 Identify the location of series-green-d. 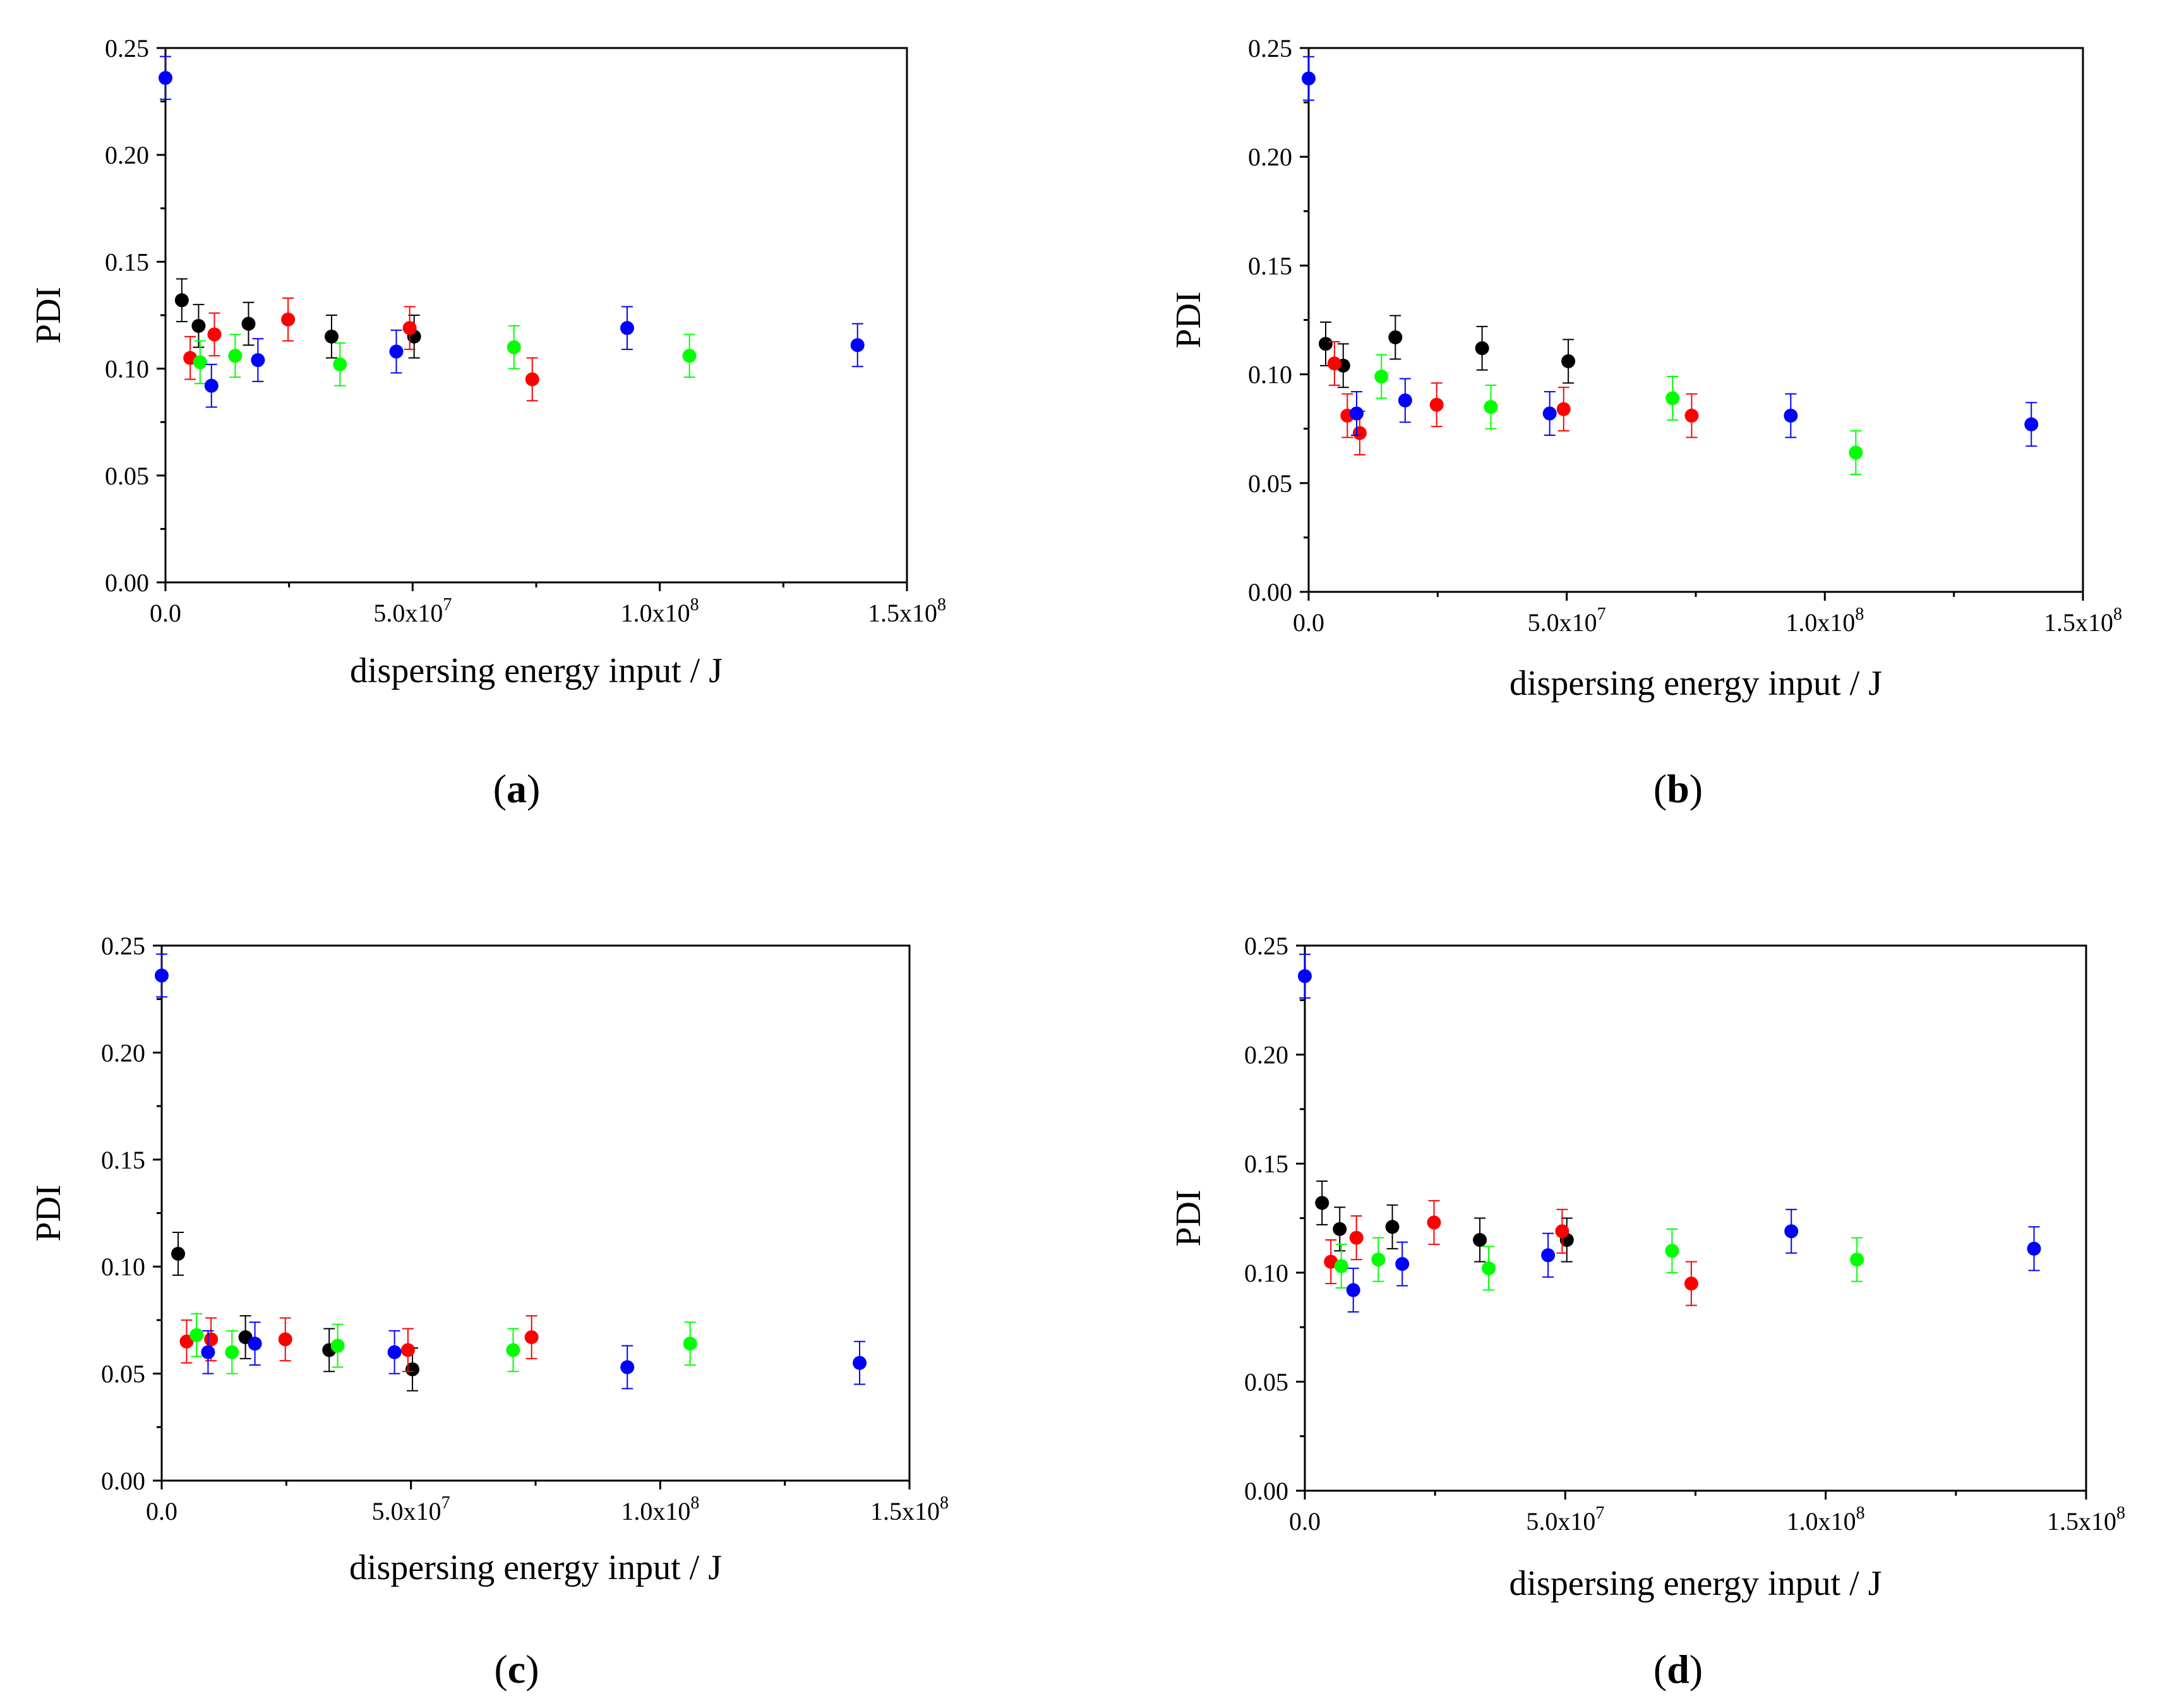
(1599, 1259).